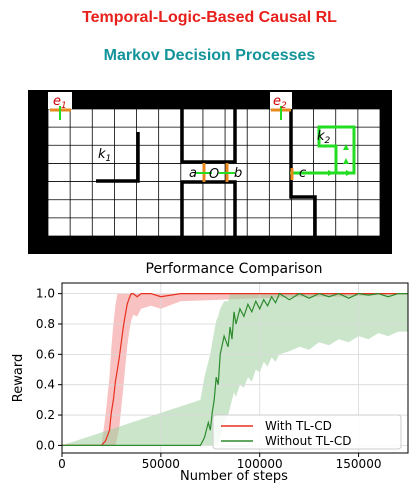 The image size is (419, 490). I want to click on exit-e1-opening, so click(60, 100).